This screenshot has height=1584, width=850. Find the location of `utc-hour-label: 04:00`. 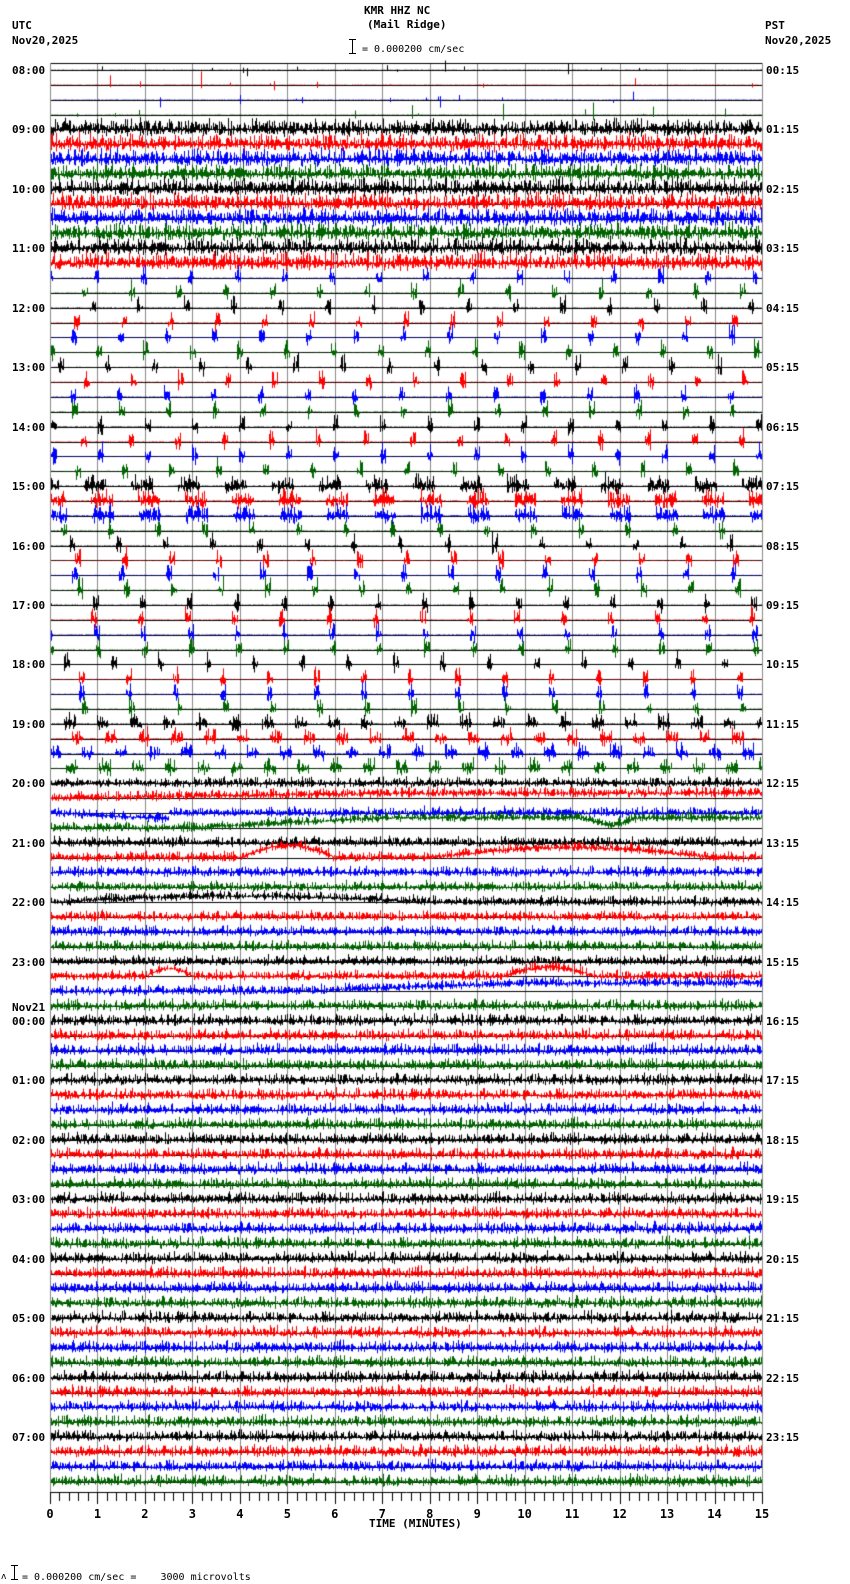

utc-hour-label: 04:00 is located at coordinates (29, 1259).